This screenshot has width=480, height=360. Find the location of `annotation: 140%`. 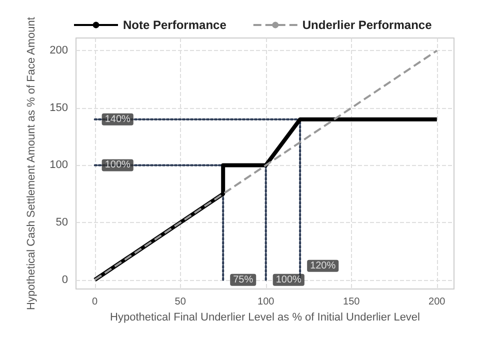

annotation: 140% is located at coordinates (117, 119).